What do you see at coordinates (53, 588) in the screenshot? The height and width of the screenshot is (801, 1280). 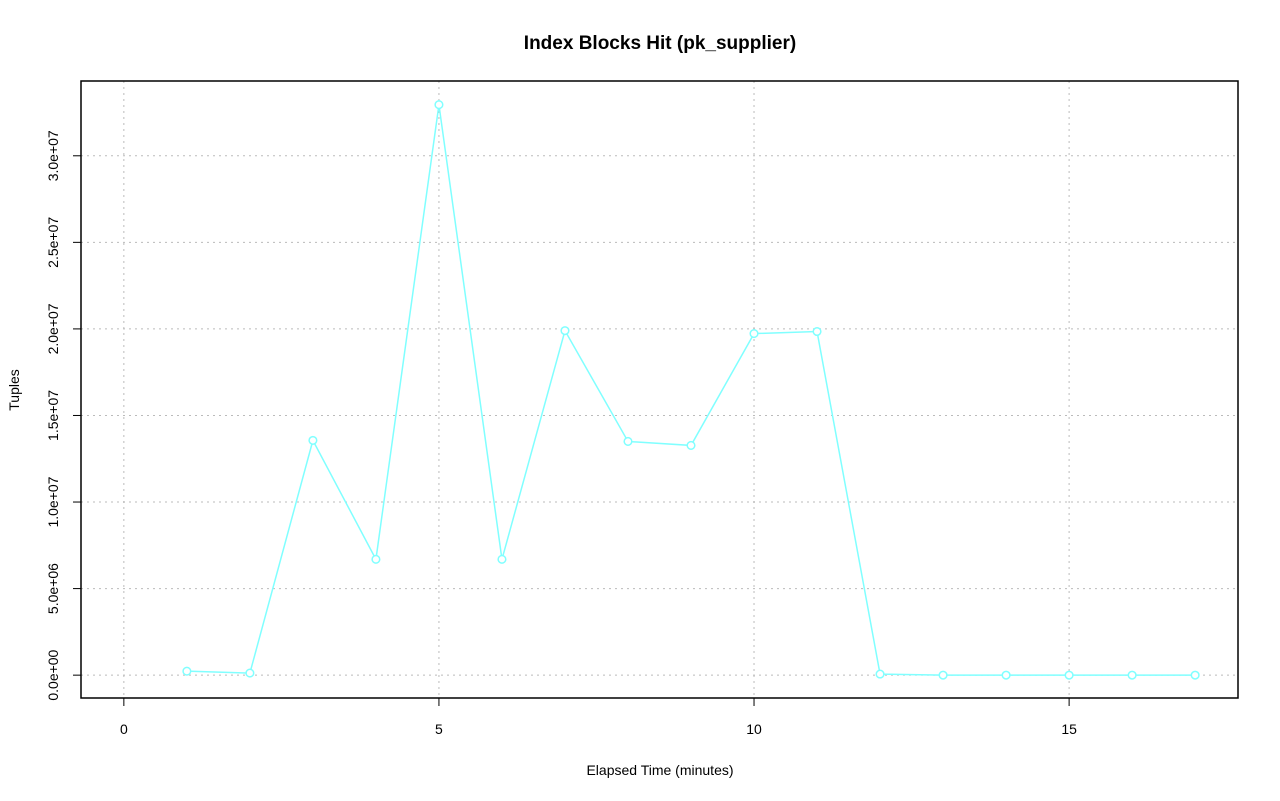 I see `y-tick-label: 5.0e+06` at bounding box center [53, 588].